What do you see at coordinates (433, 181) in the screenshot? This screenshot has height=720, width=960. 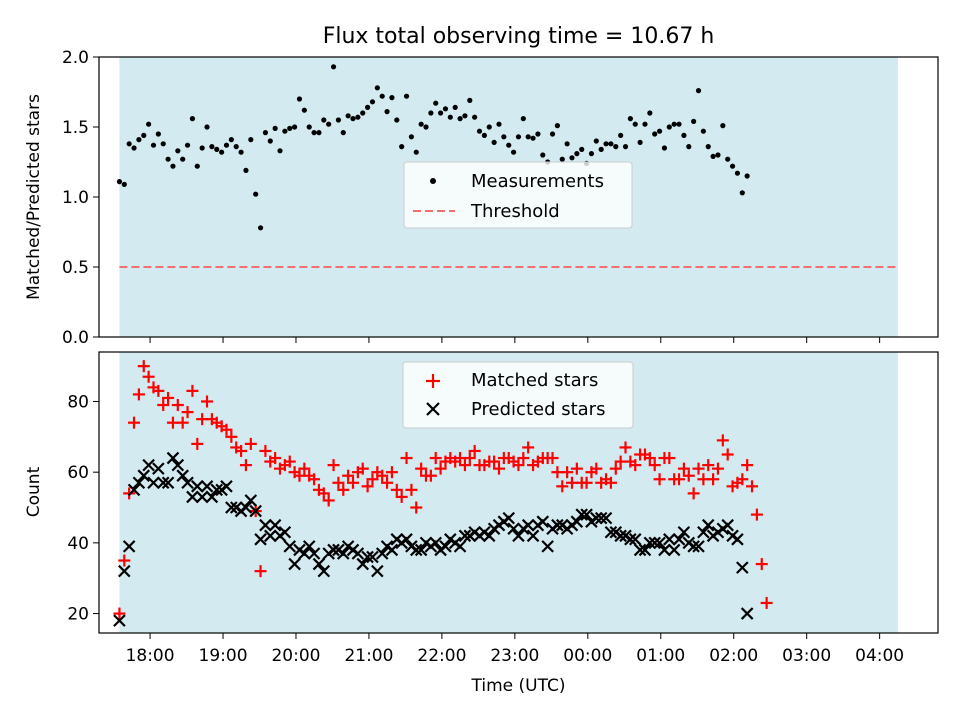 I see `legend-measurement-marker` at bounding box center [433, 181].